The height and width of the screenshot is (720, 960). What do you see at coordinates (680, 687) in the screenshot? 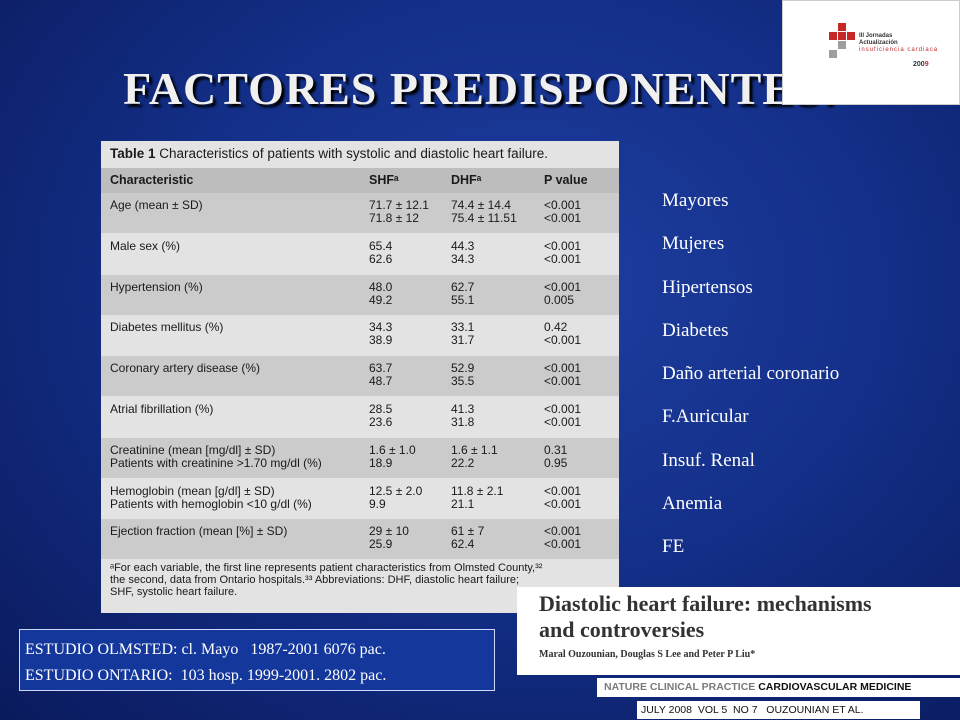
I see `journal-name-gray: NATURE CLINICAL PRACTICE` at bounding box center [680, 687].